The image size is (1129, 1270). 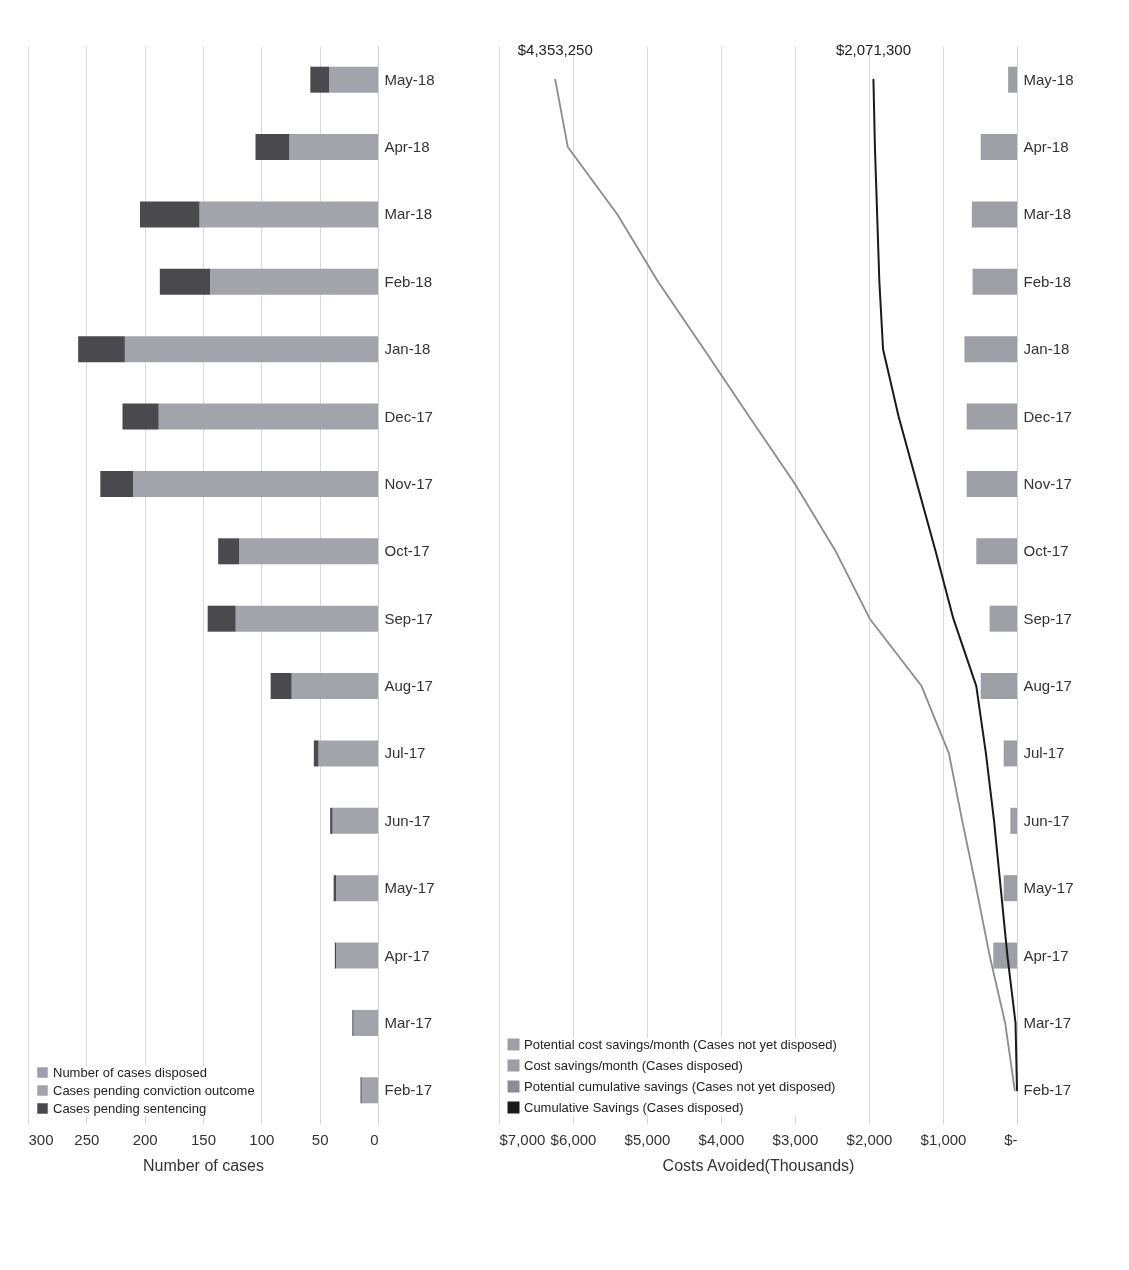 I want to click on legend-label: Potential cost savings/month (Cases not yet disposed), so click(x=680, y=1044).